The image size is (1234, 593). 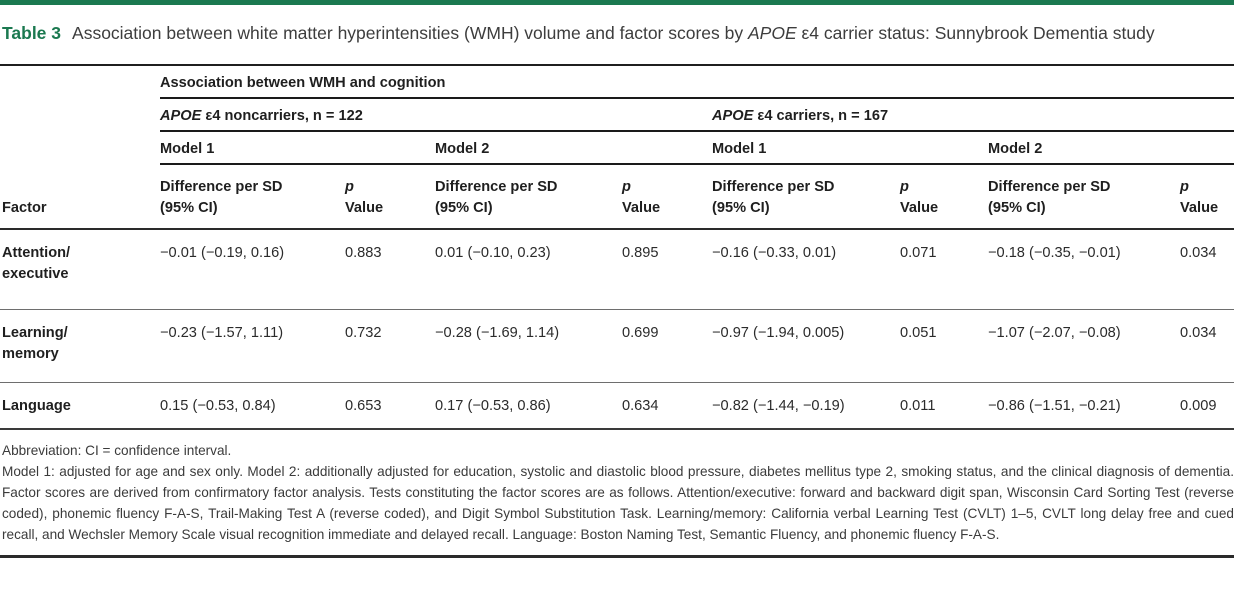 I want to click on model2-carriers-cell: Model 2, so click(x=1111, y=148).